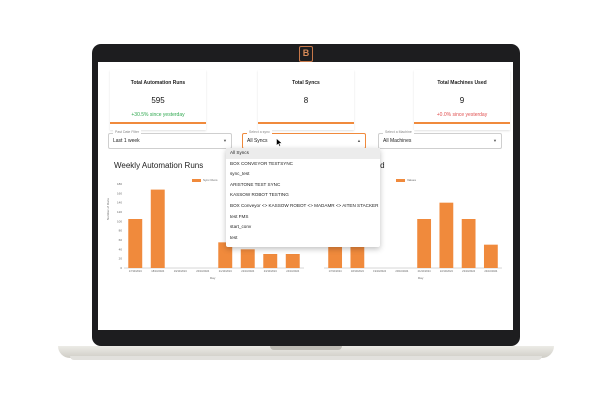 Image resolution: width=612 pixels, height=408 pixels. Describe the element at coordinates (306, 348) in the screenshot. I see `laptop-base-groove` at that location.